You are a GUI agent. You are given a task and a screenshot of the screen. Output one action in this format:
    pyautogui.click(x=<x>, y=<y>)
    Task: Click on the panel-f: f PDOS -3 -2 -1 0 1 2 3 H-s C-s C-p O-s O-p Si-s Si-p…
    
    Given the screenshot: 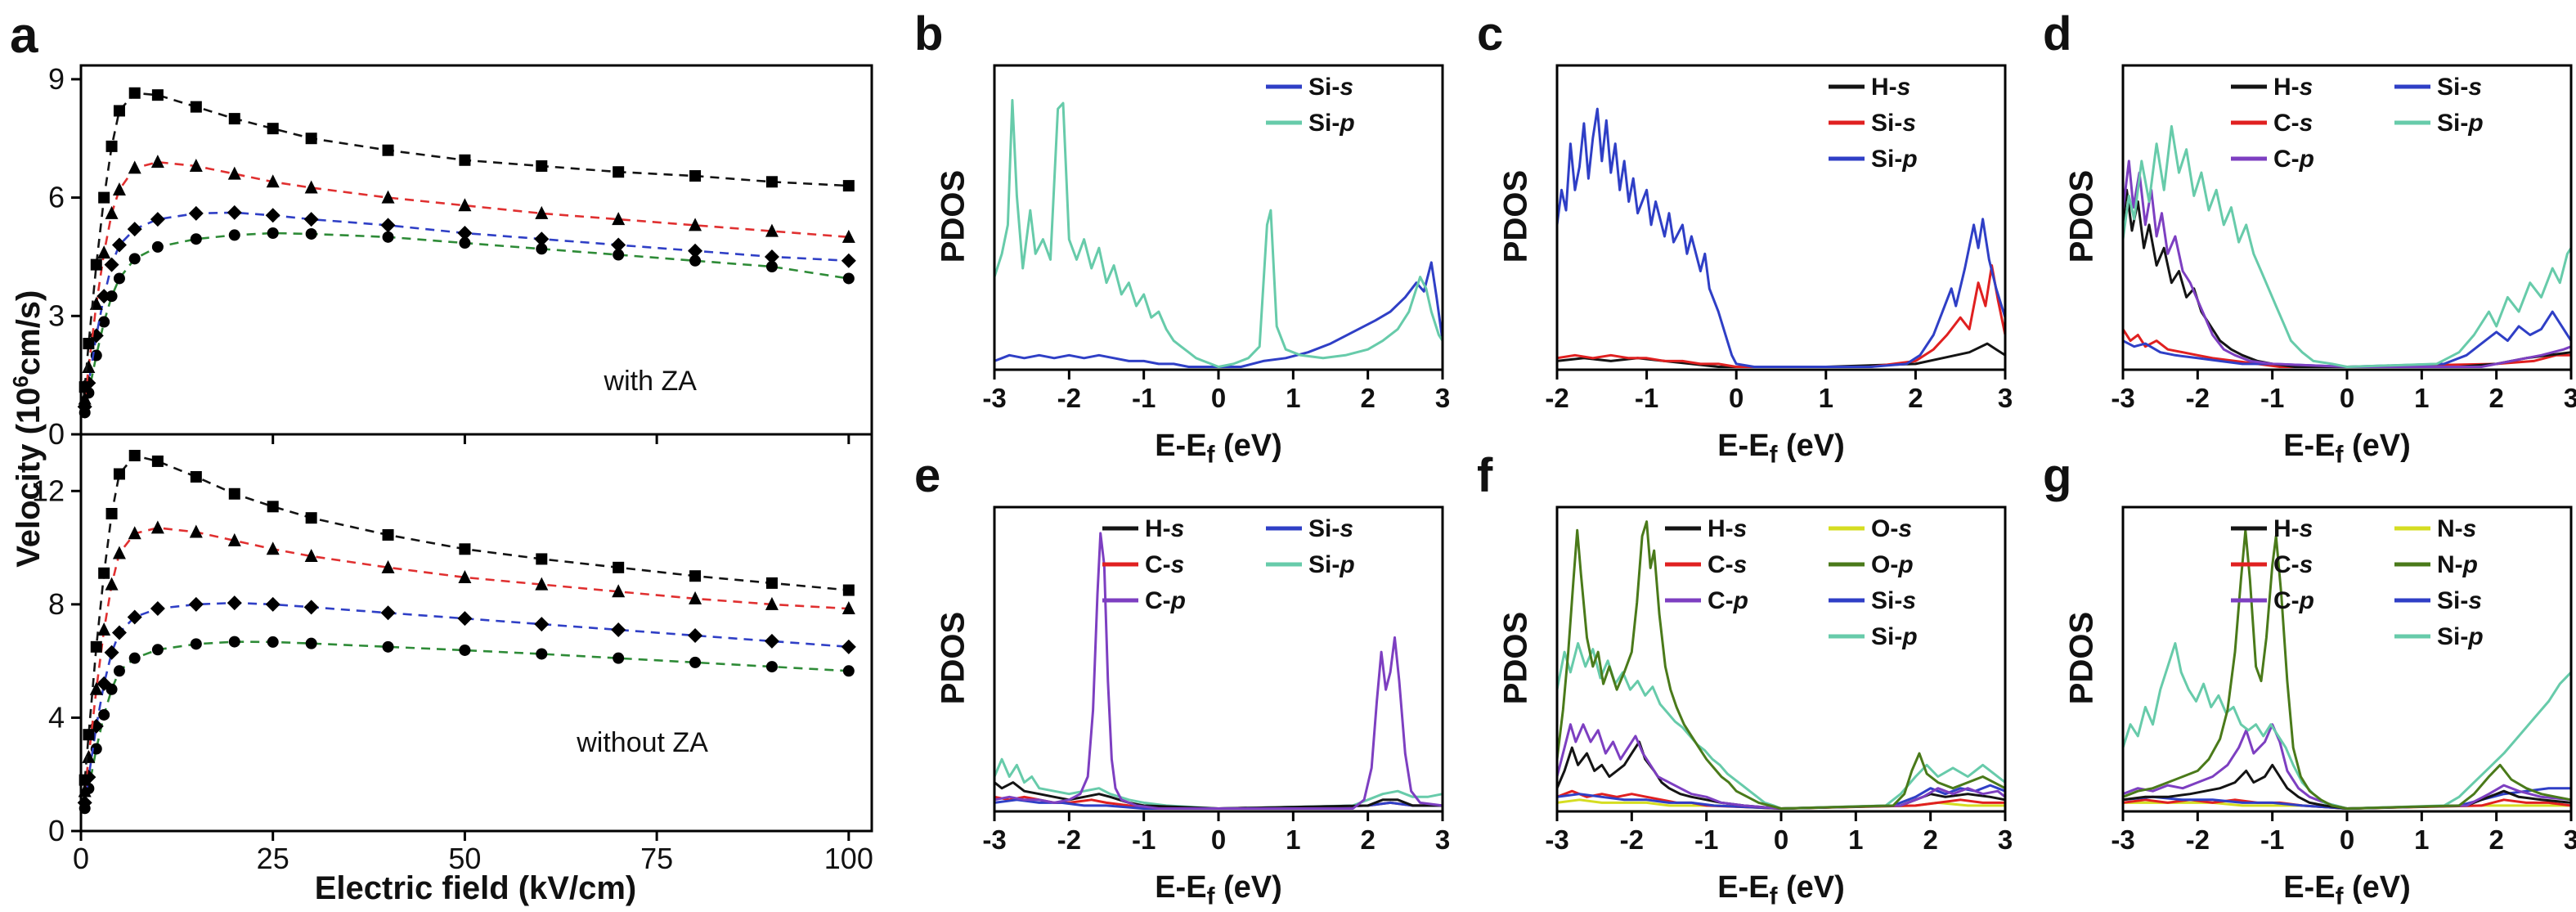 What is the action you would take?
    pyautogui.click(x=1755, y=680)
    